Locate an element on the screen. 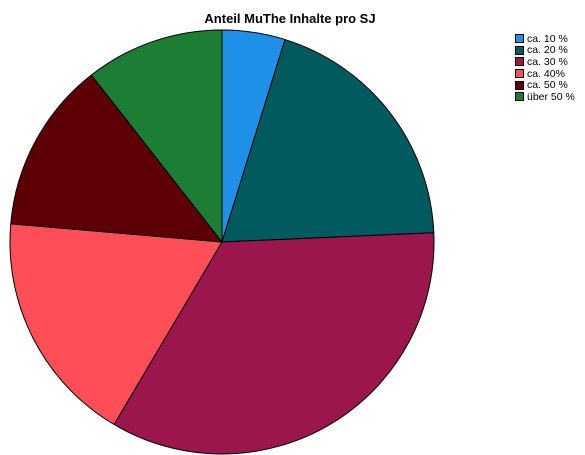 The width and height of the screenshot is (585, 455). legend-item-6: über 50 % is located at coordinates (550, 97).